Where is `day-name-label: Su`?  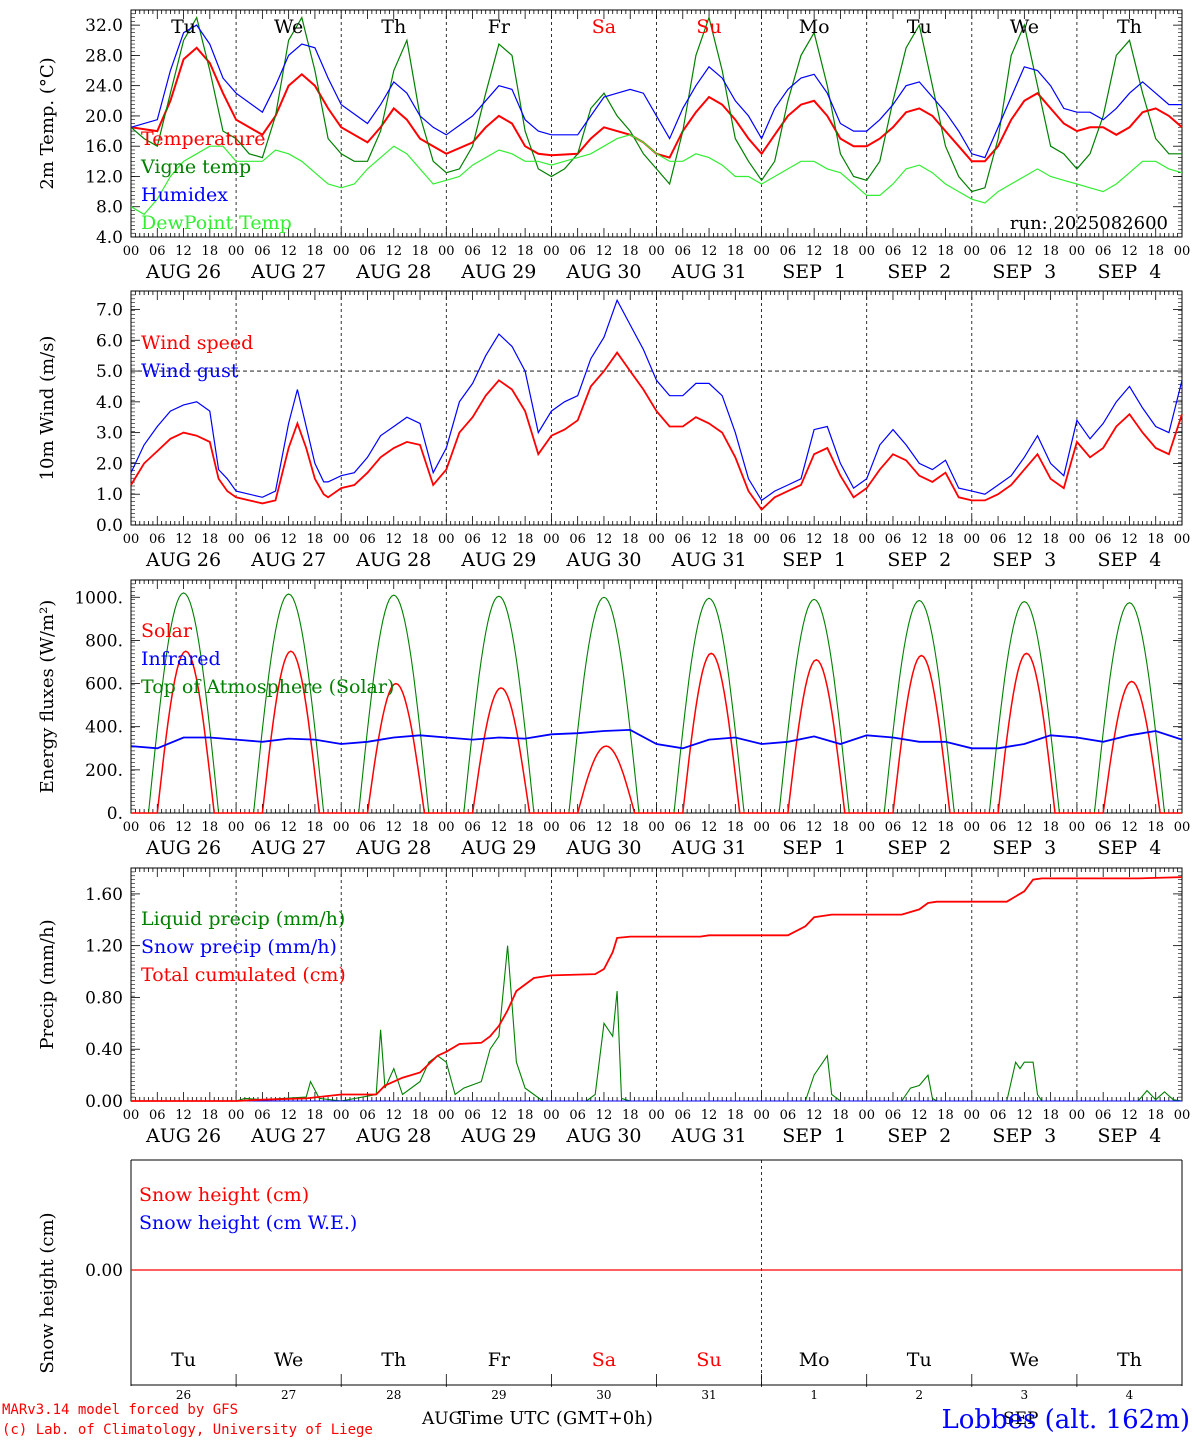 day-name-label: Su is located at coordinates (708, 27).